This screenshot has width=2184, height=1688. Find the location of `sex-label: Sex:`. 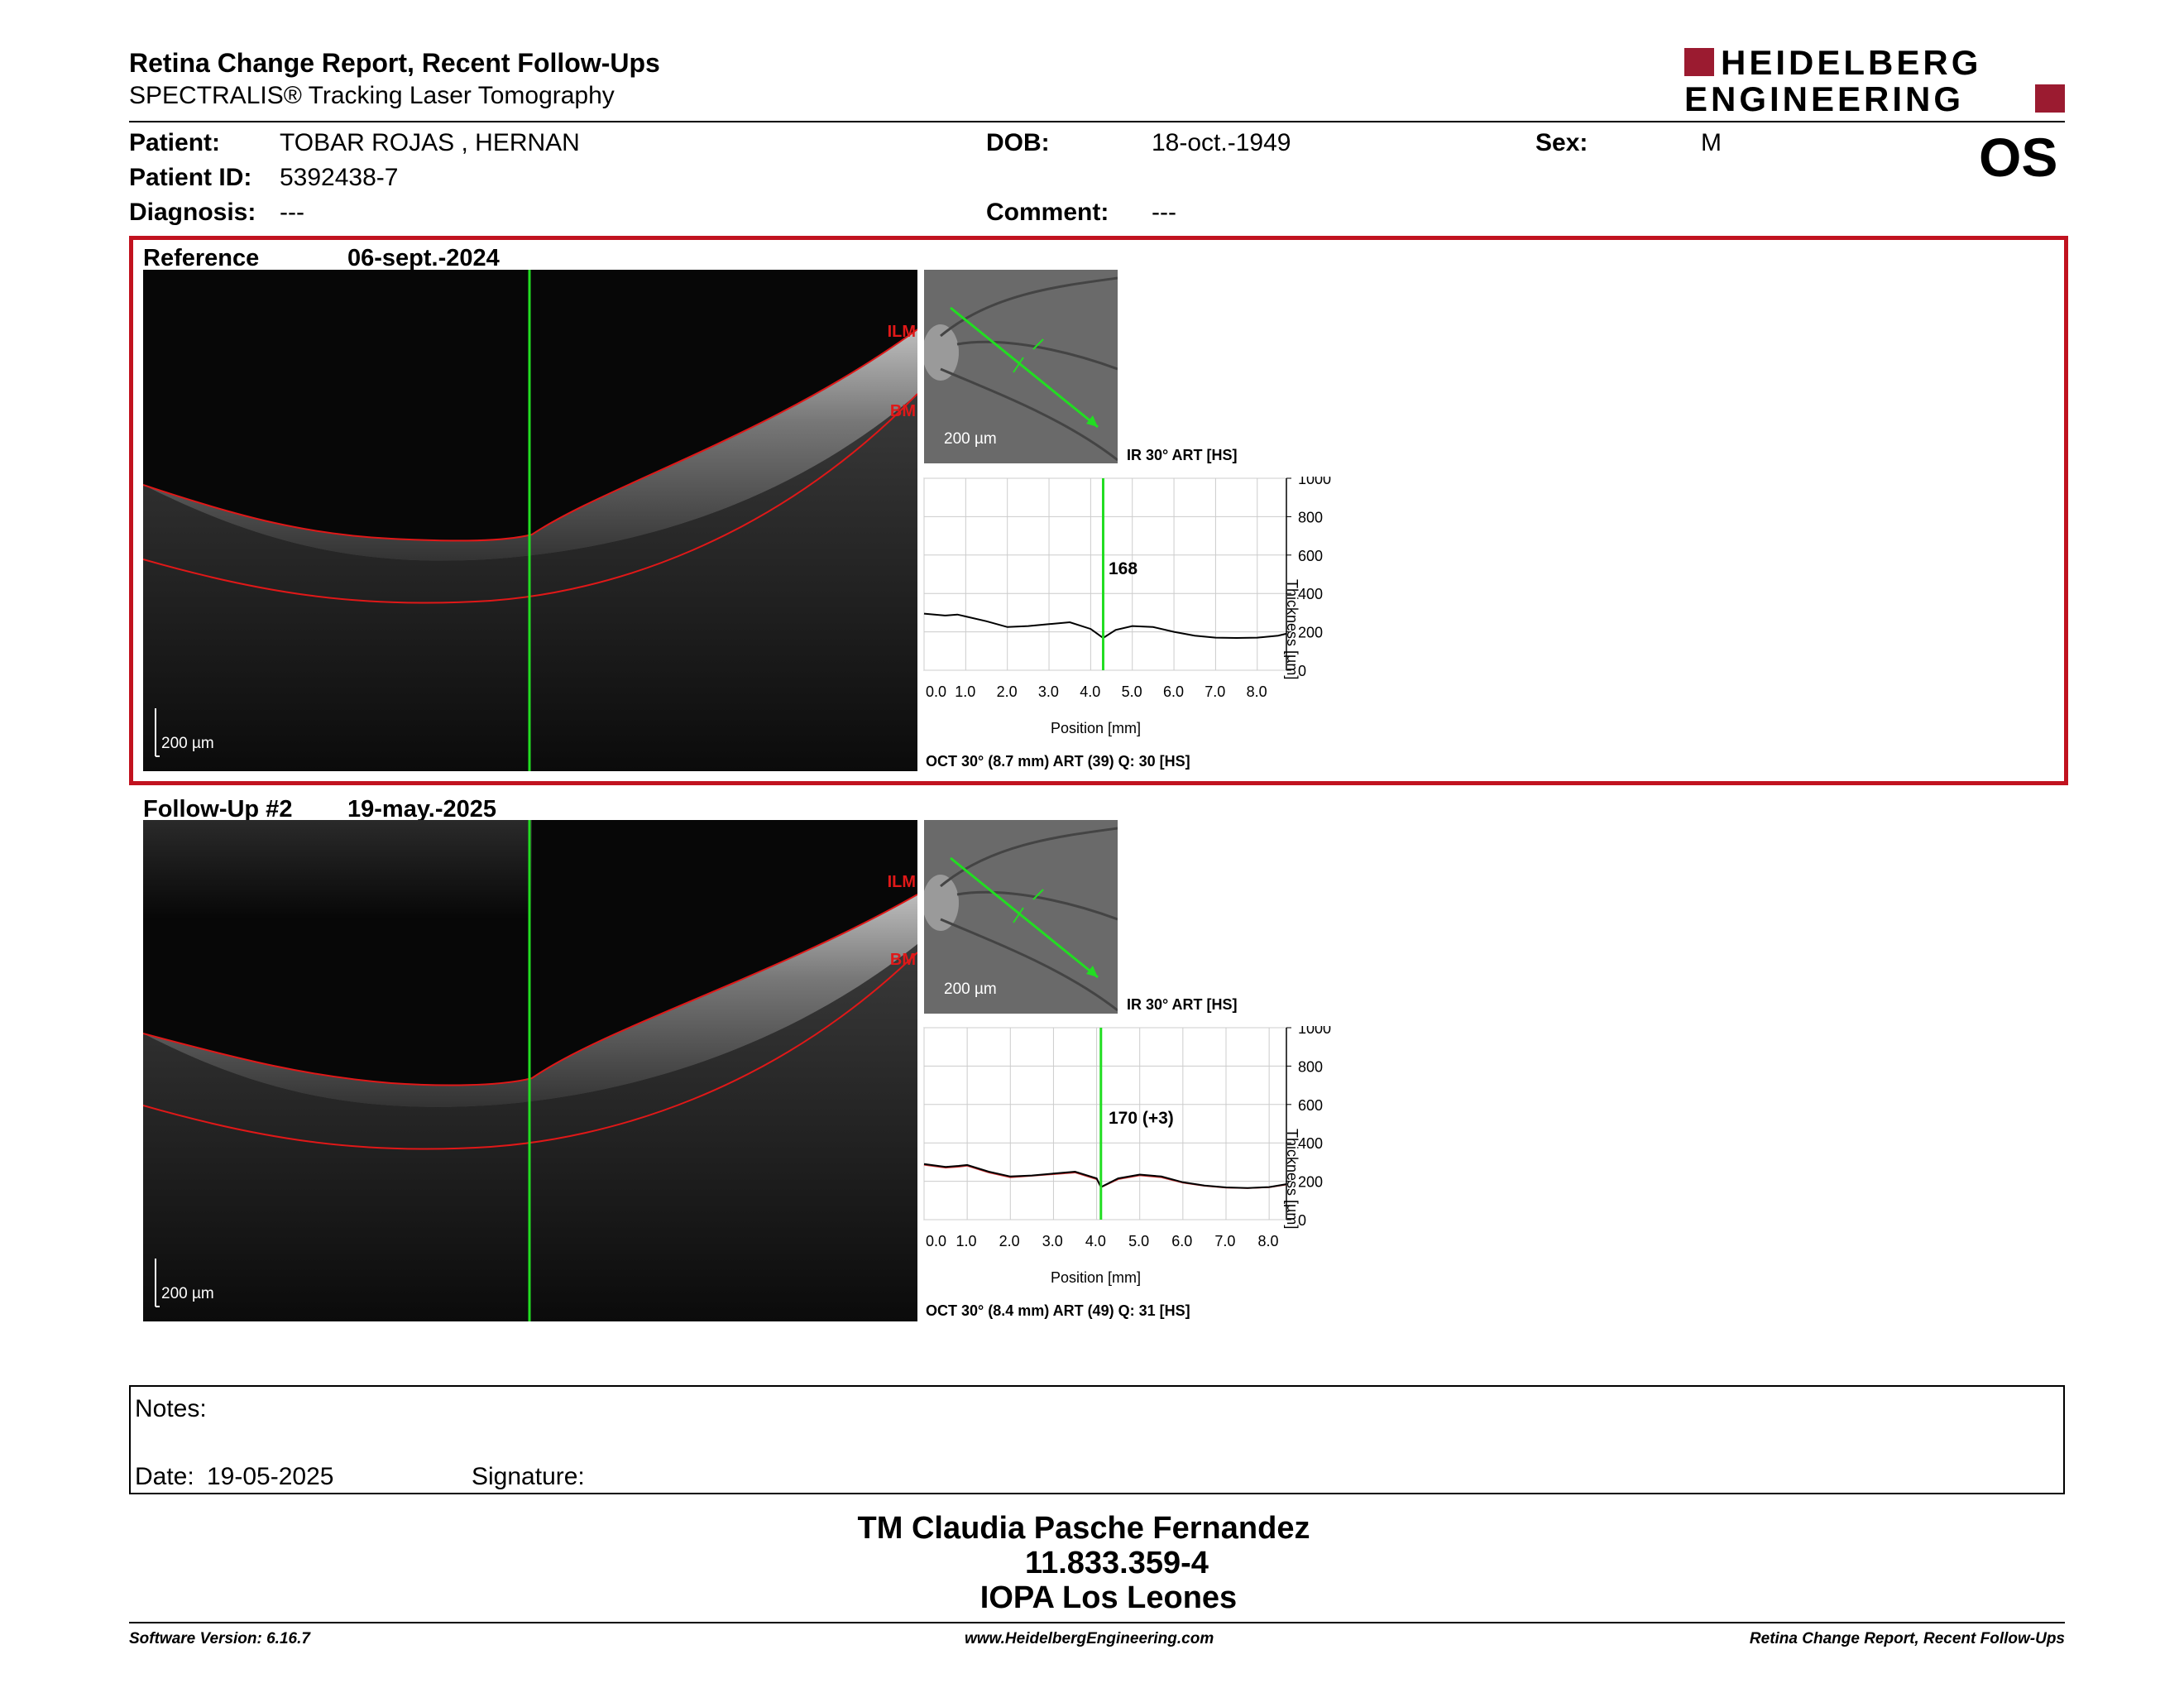

sex-label: Sex: is located at coordinates (1561, 142).